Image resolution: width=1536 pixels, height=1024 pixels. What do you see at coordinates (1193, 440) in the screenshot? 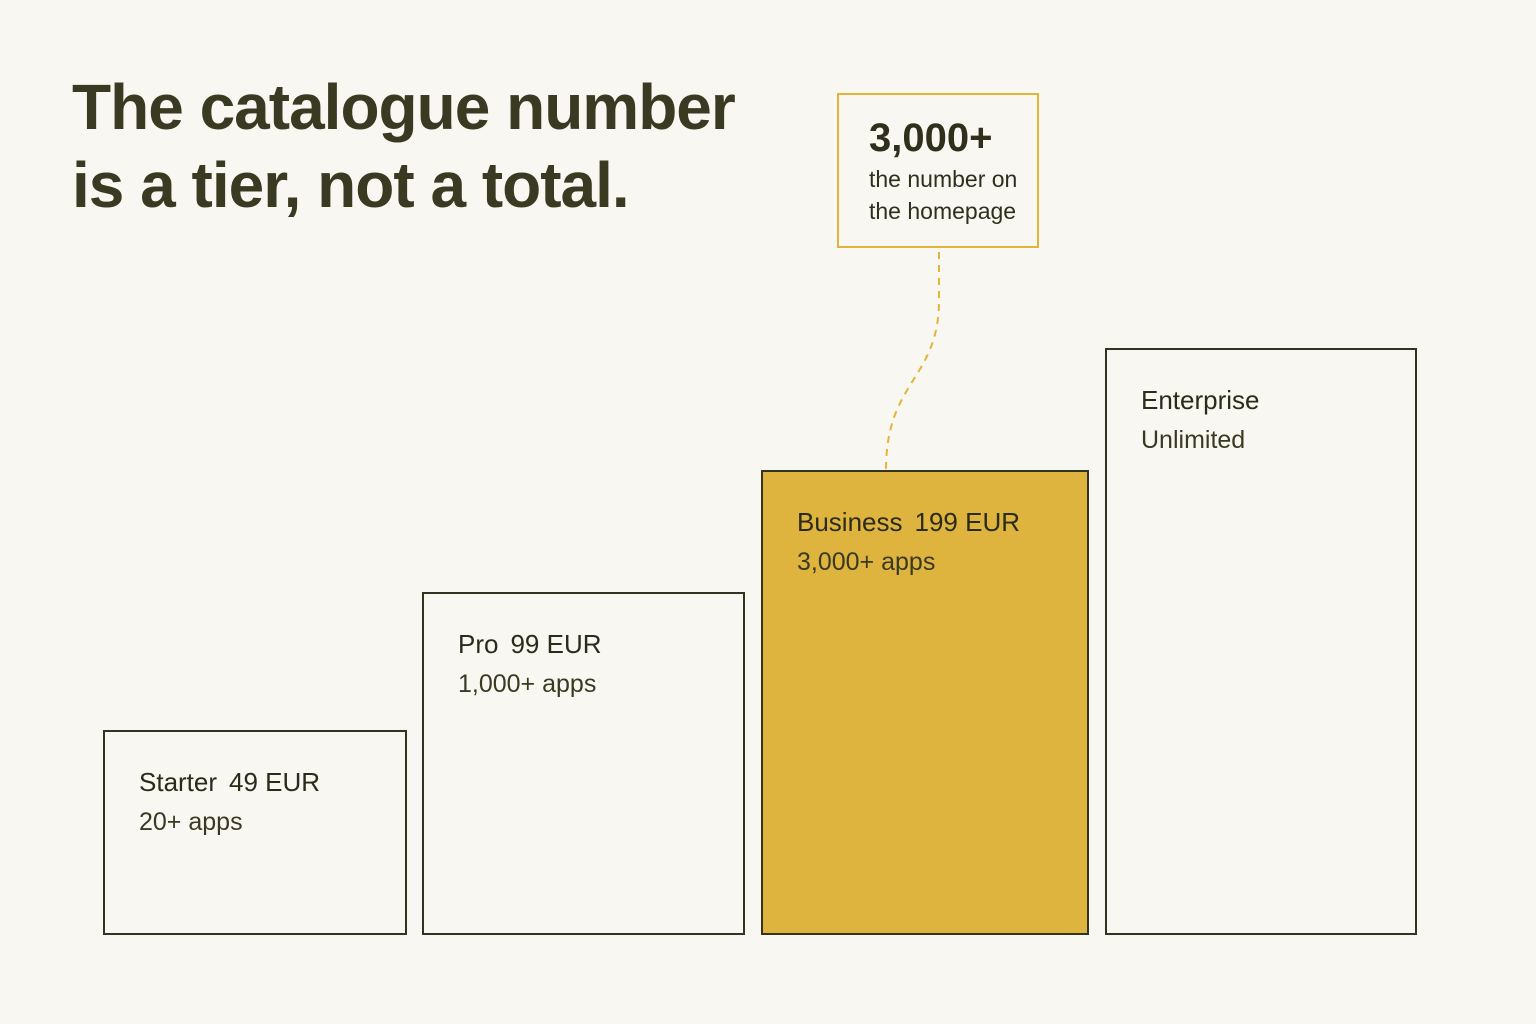
I see `tier-app-count: Unlimited` at bounding box center [1193, 440].